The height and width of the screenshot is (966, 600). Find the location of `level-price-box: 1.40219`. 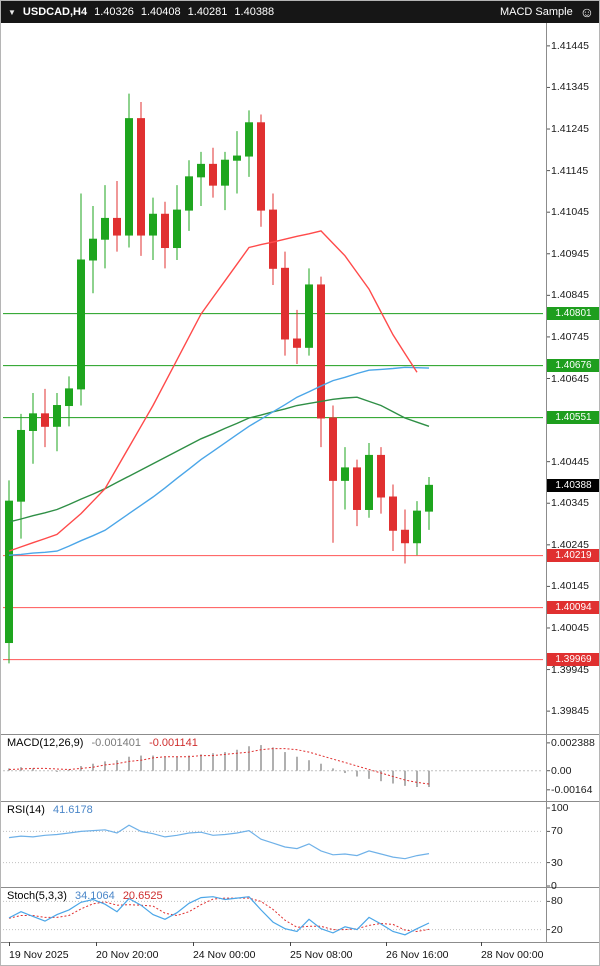

level-price-box: 1.40219 is located at coordinates (573, 556).